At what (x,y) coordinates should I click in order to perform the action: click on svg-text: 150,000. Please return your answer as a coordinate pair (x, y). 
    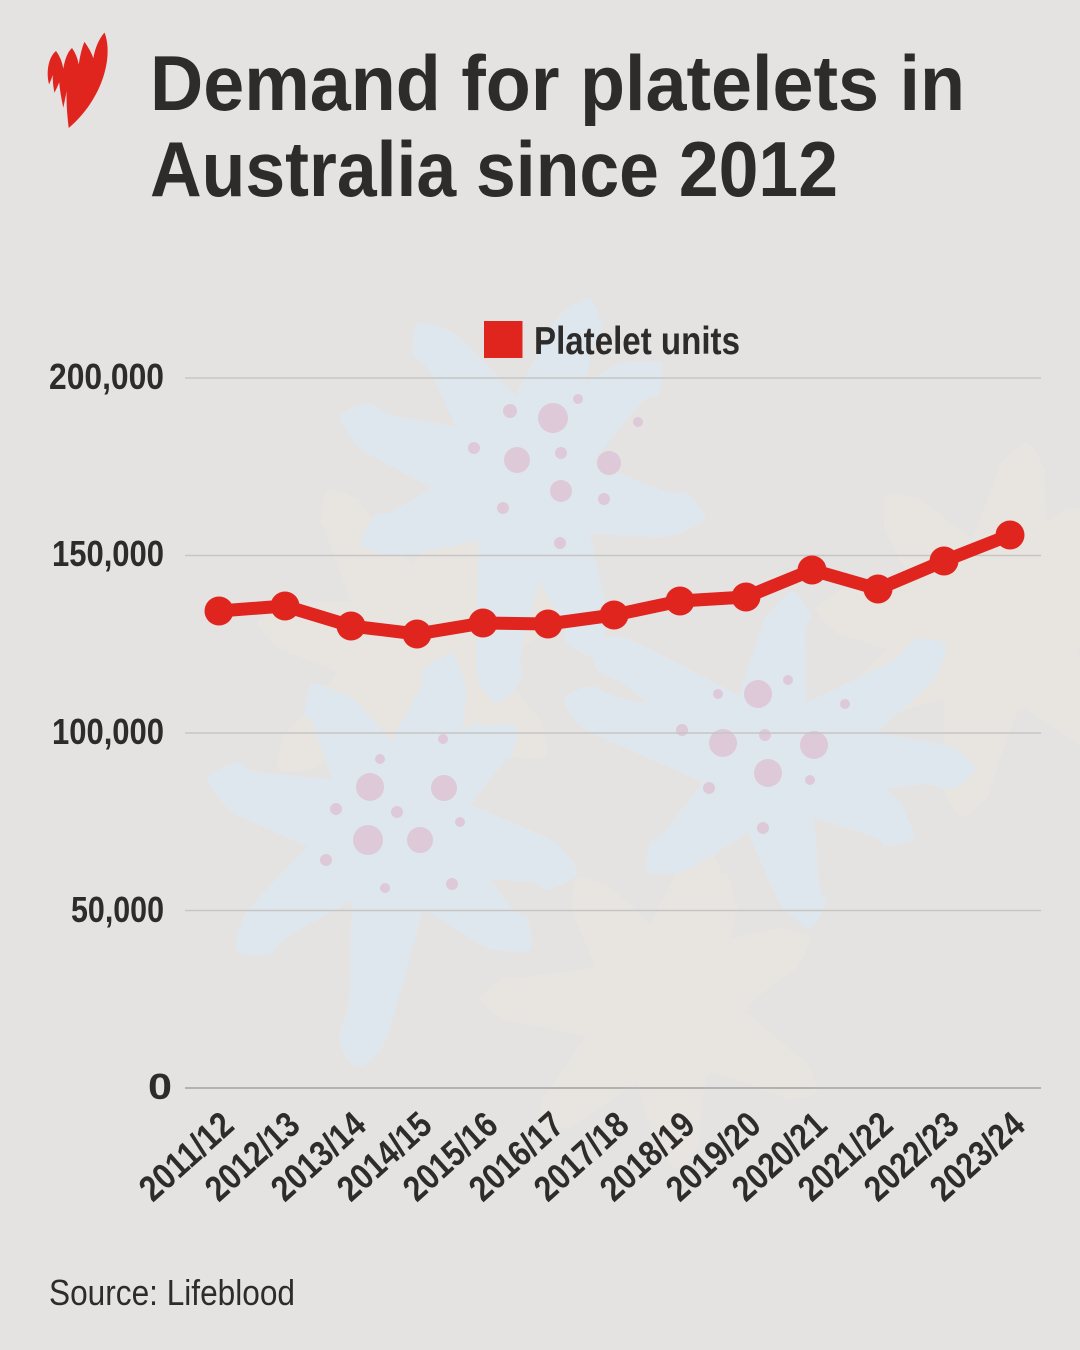
    Looking at the image, I should click on (108, 553).